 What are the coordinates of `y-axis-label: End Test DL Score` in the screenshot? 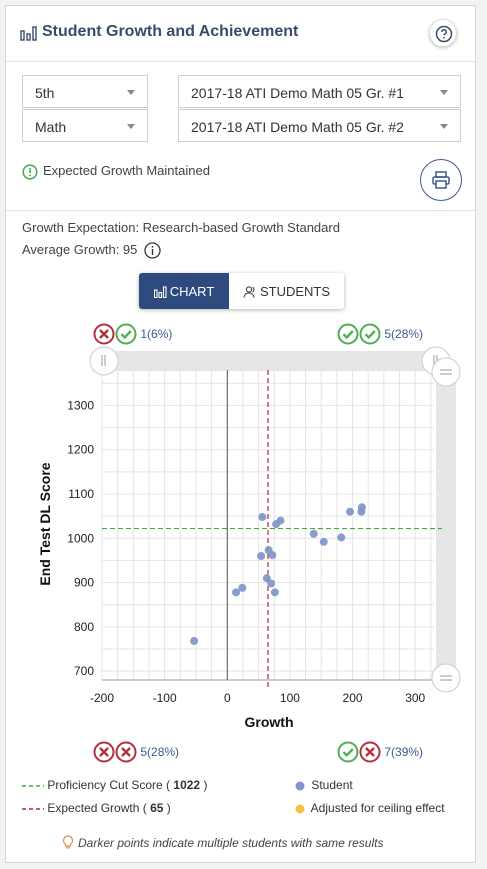 It's located at (45, 523).